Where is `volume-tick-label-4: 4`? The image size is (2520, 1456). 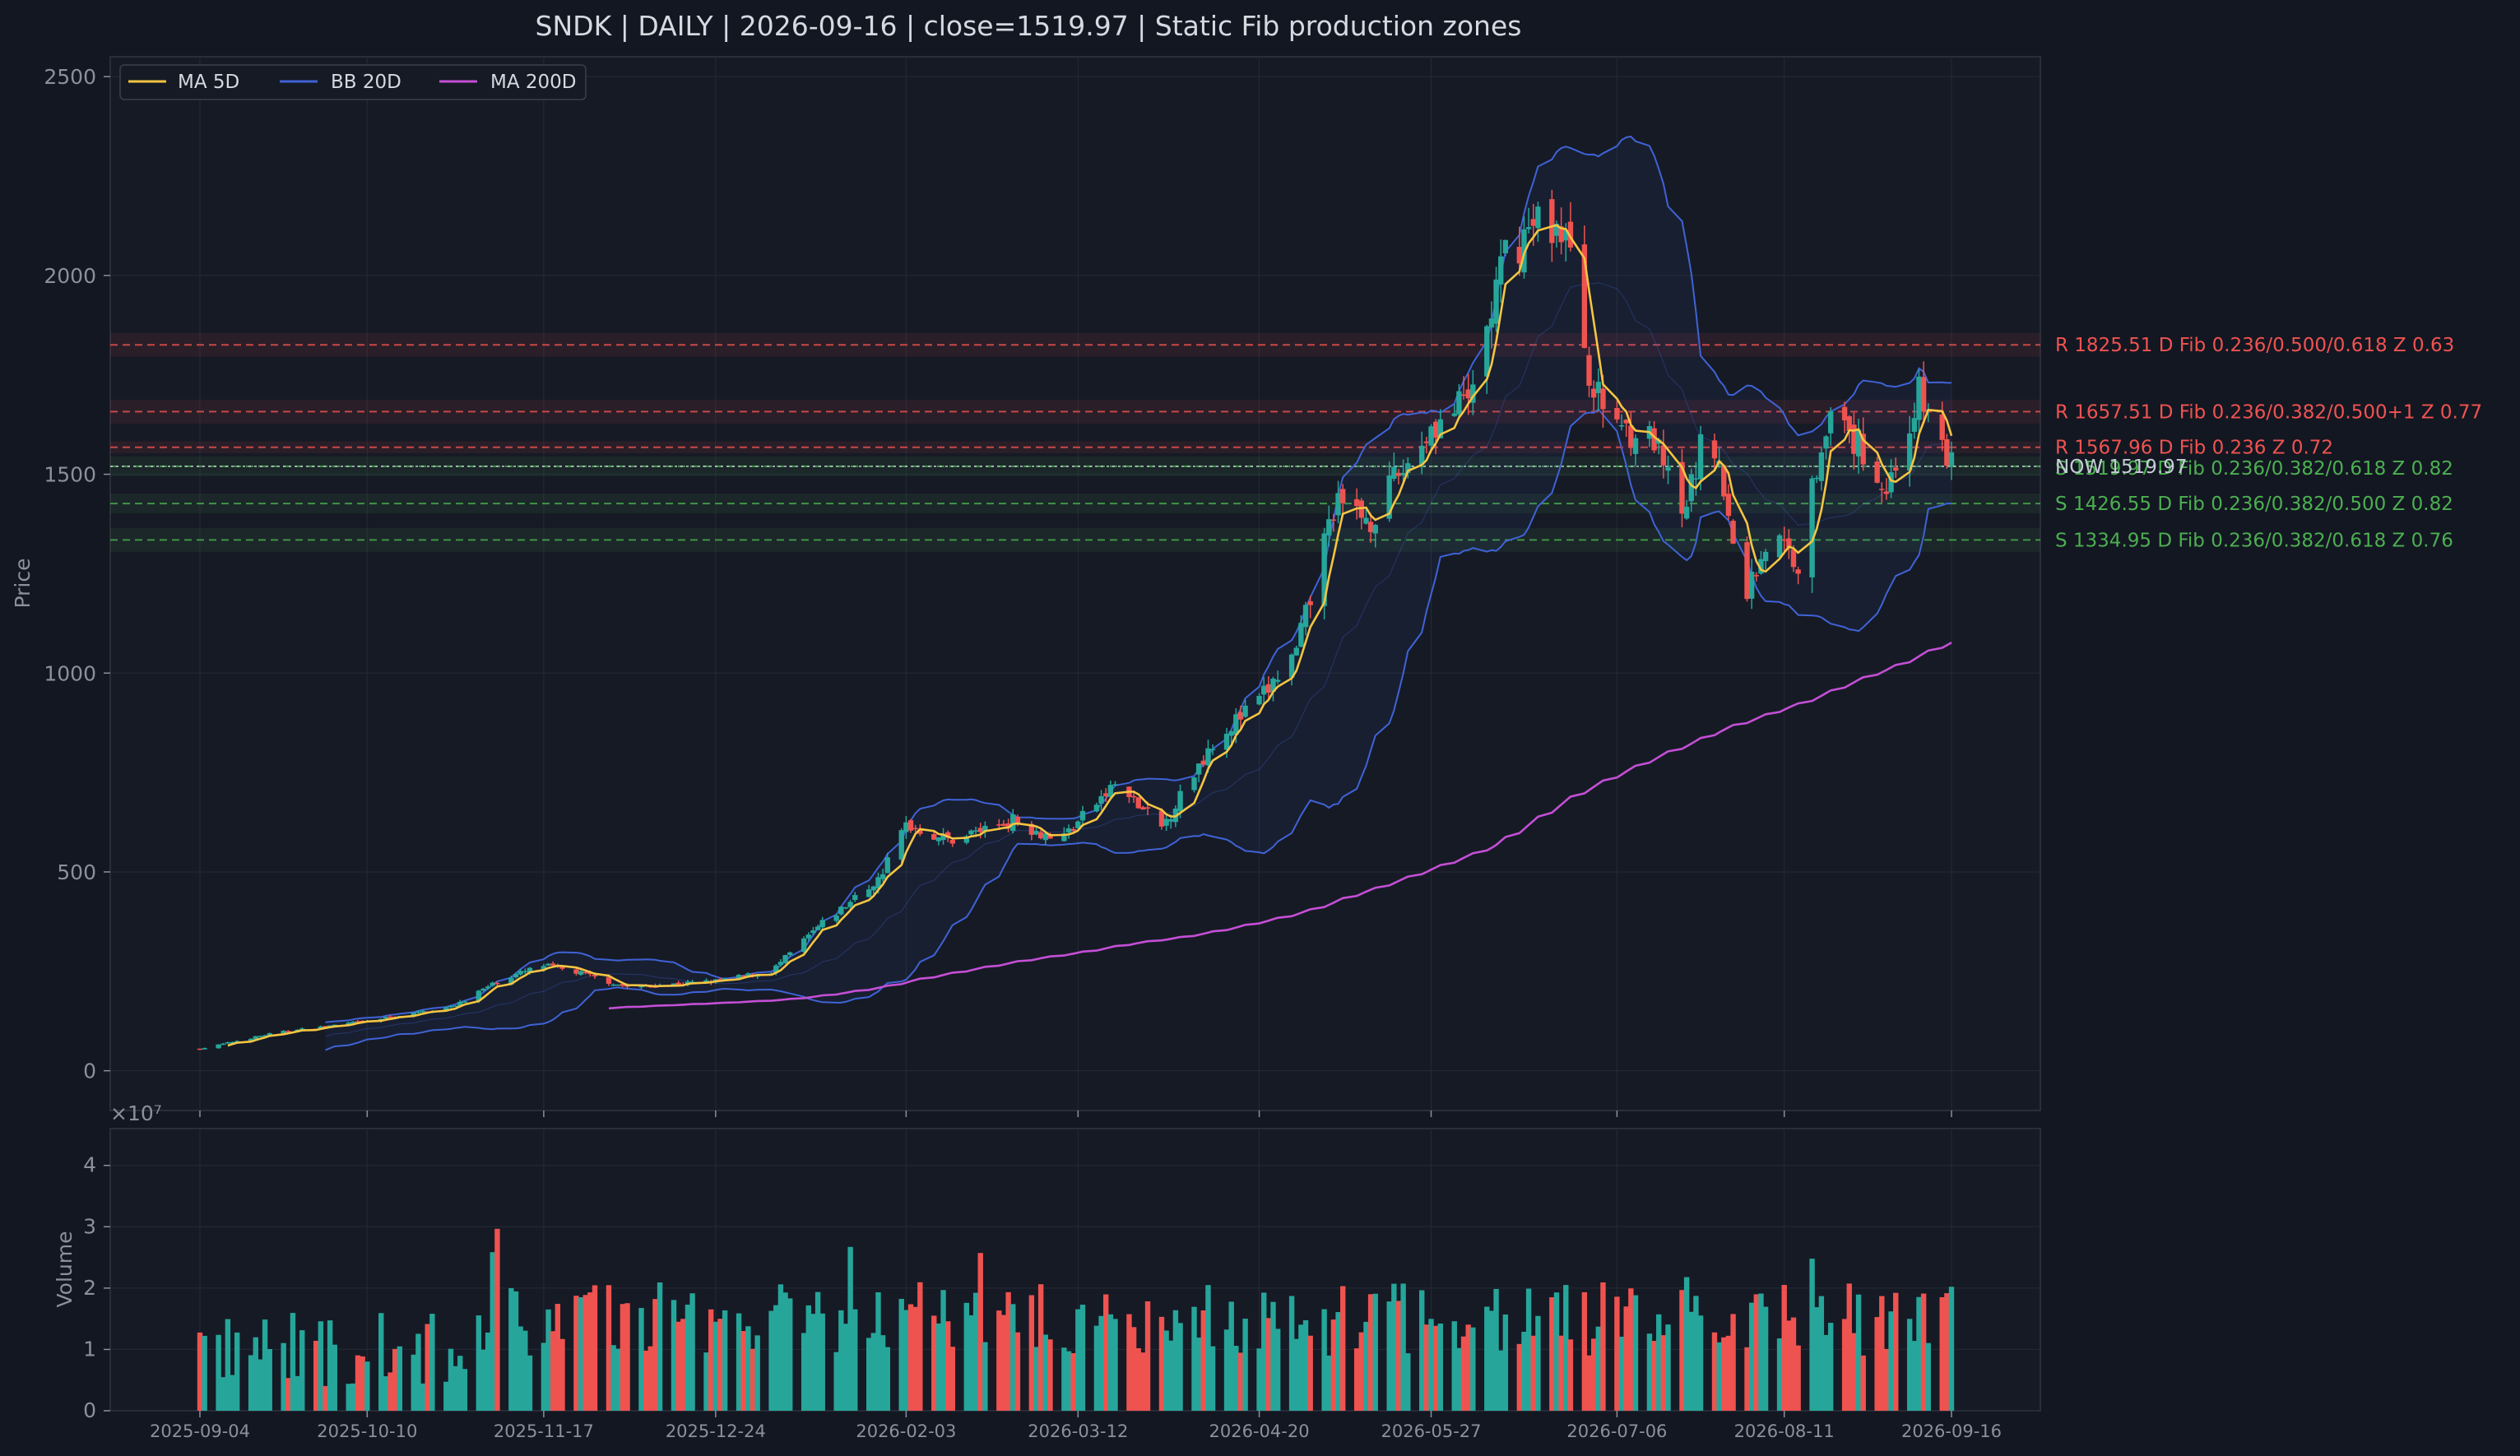 volume-tick-label-4: 4 is located at coordinates (89, 1165).